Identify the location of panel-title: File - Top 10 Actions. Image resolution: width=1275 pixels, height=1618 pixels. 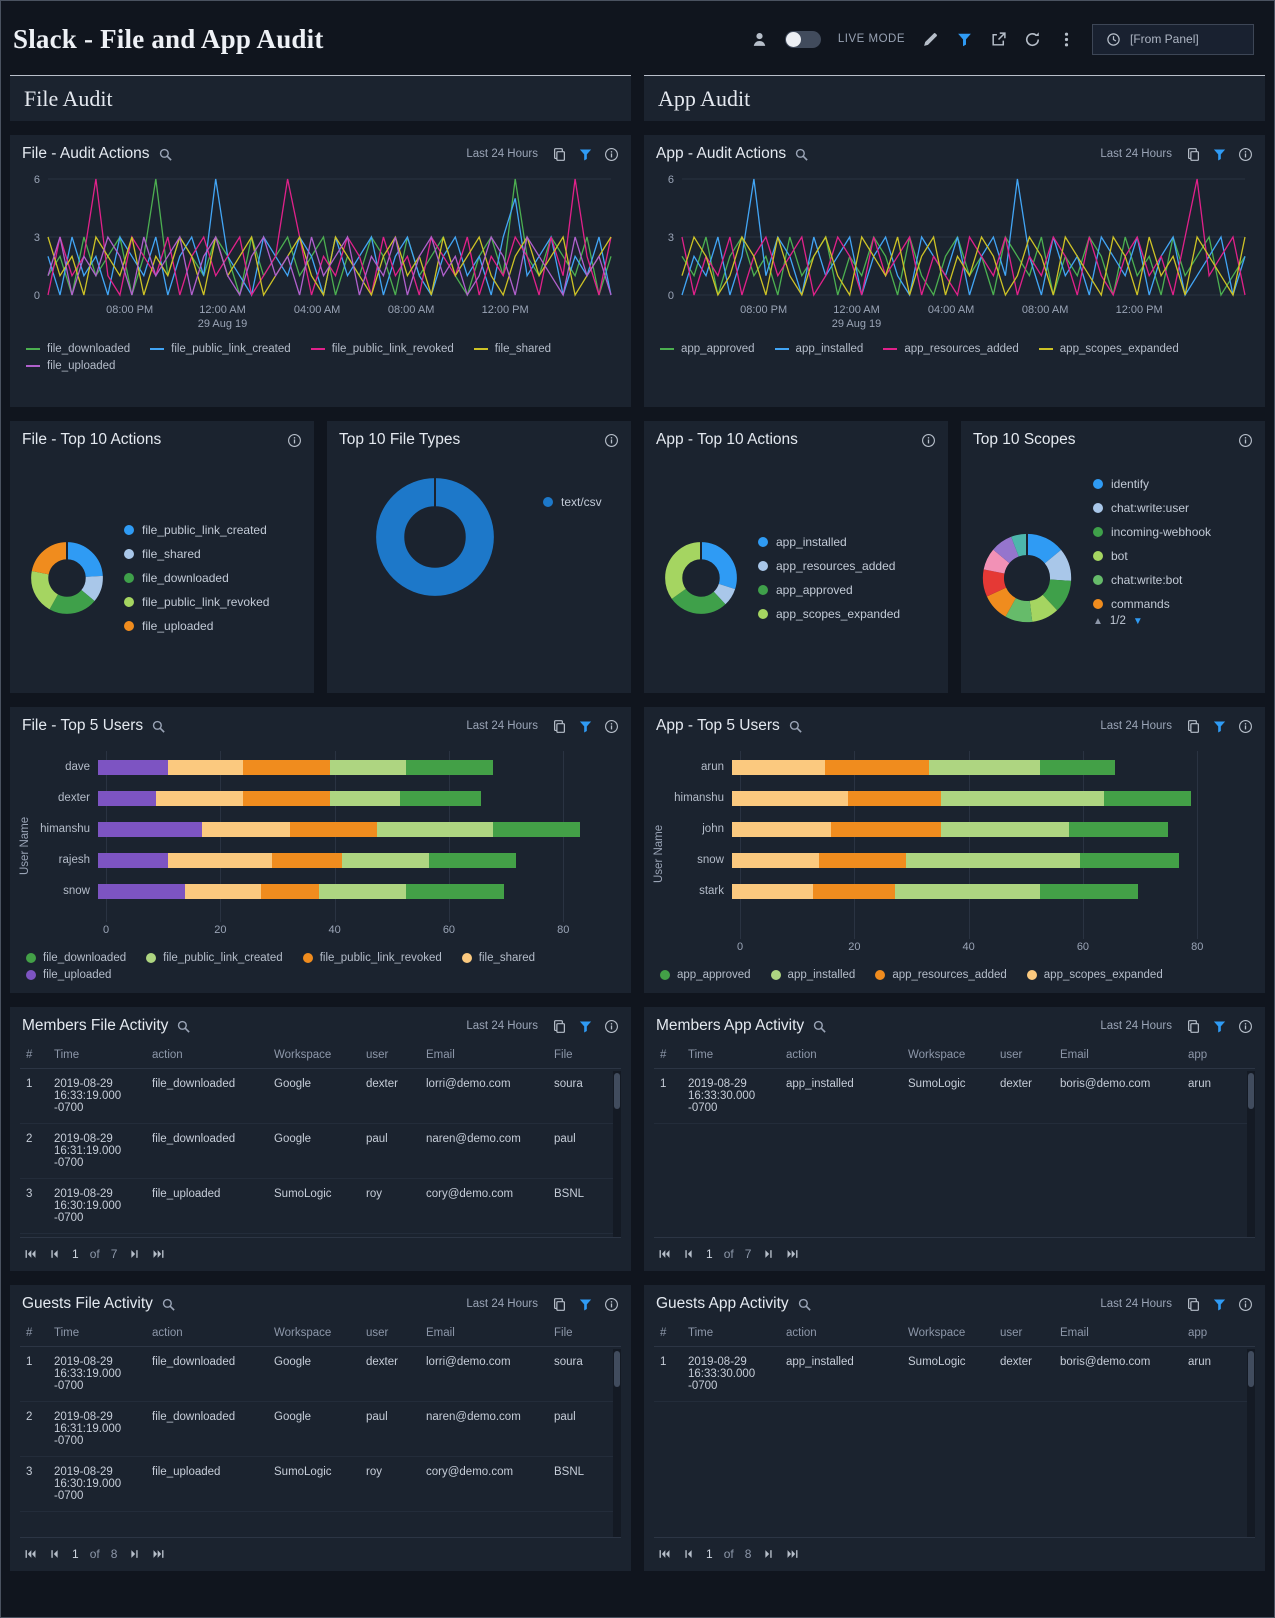
(92, 439).